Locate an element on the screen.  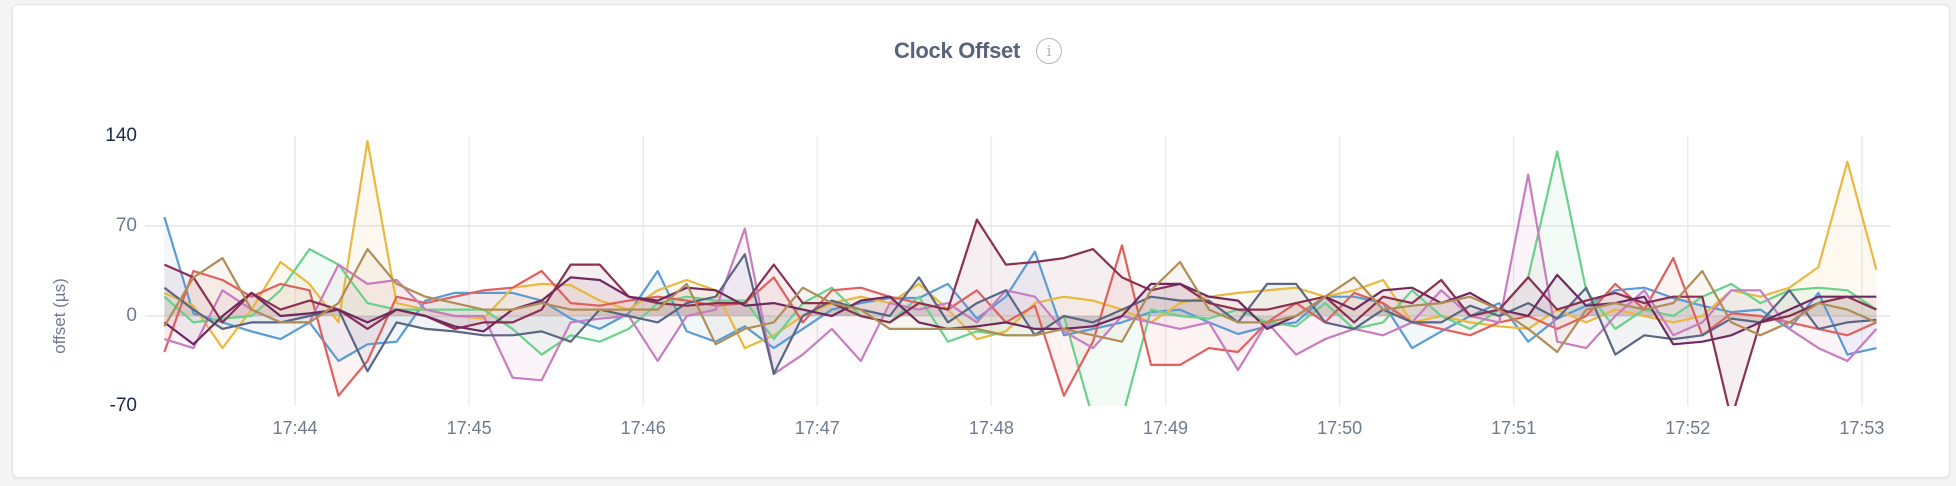
y-tick-label: 140 is located at coordinates (121, 135).